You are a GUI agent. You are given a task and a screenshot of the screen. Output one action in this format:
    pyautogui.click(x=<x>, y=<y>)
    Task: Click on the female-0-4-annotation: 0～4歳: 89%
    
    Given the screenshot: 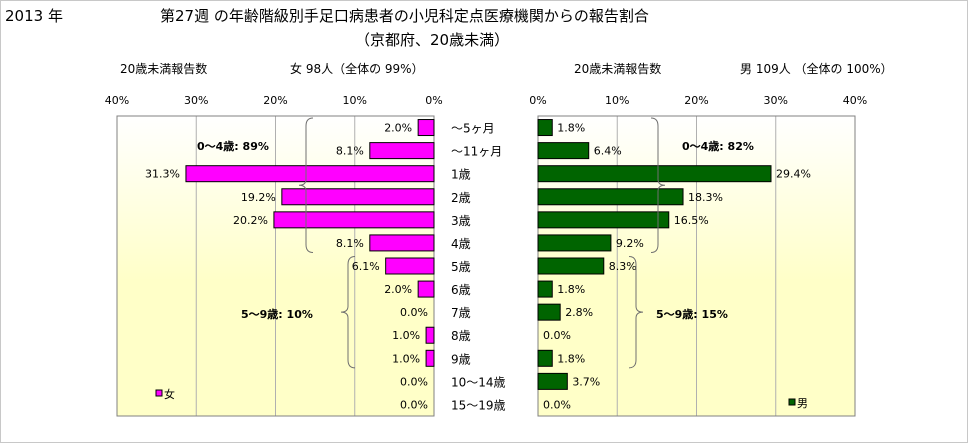 What is the action you would take?
    pyautogui.click(x=233, y=146)
    